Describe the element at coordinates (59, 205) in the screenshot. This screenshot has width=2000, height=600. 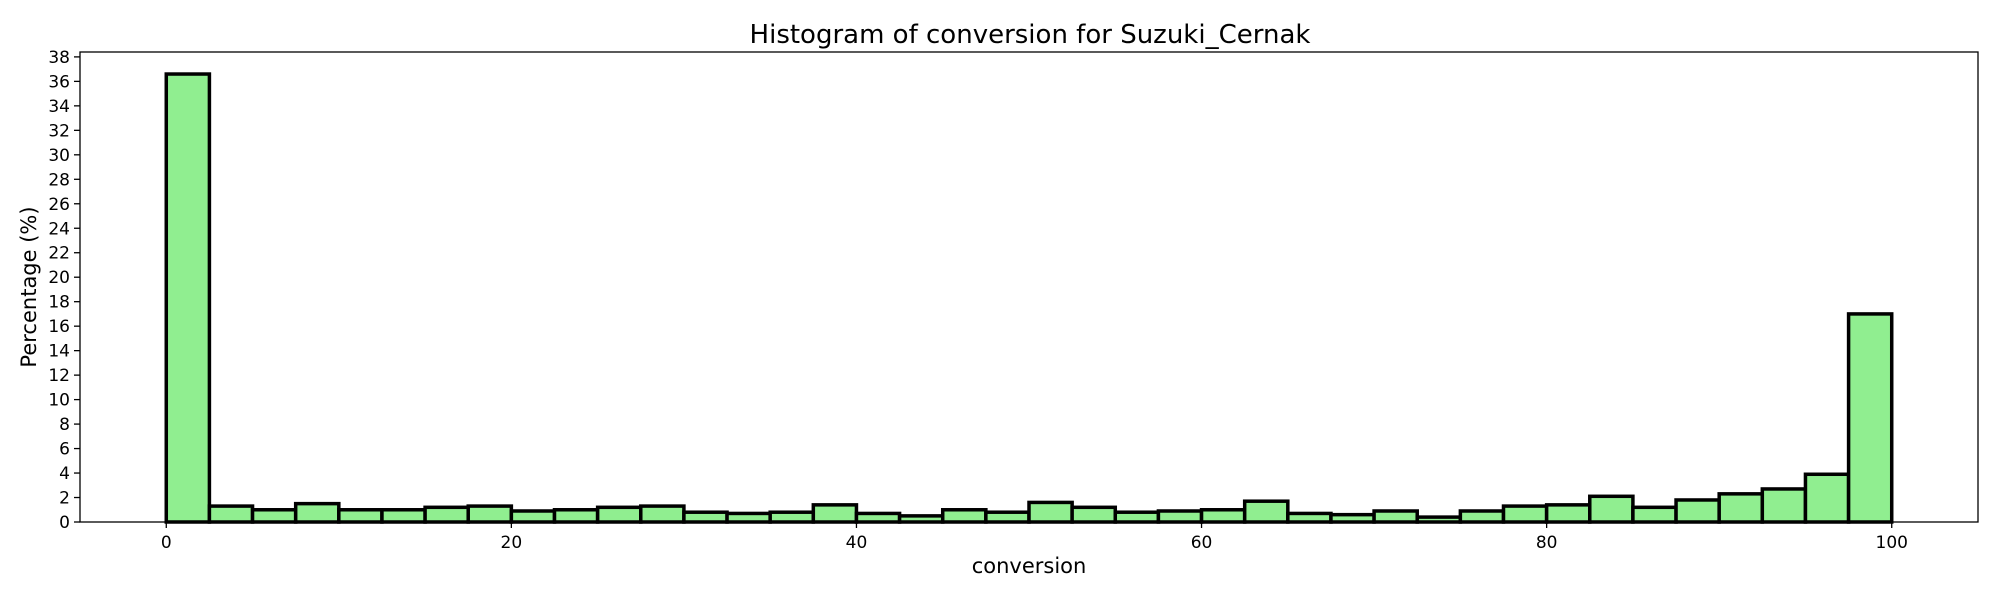
I see `y-tick-label: 26` at that location.